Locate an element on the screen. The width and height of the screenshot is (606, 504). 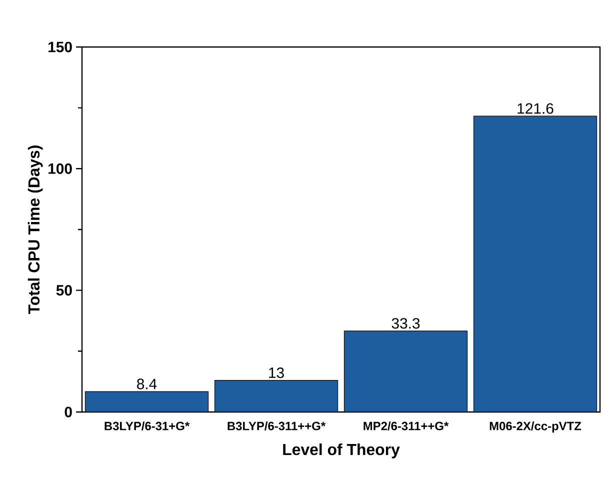
x-tick-label: B3LYP/6-31+G* is located at coordinates (147, 425).